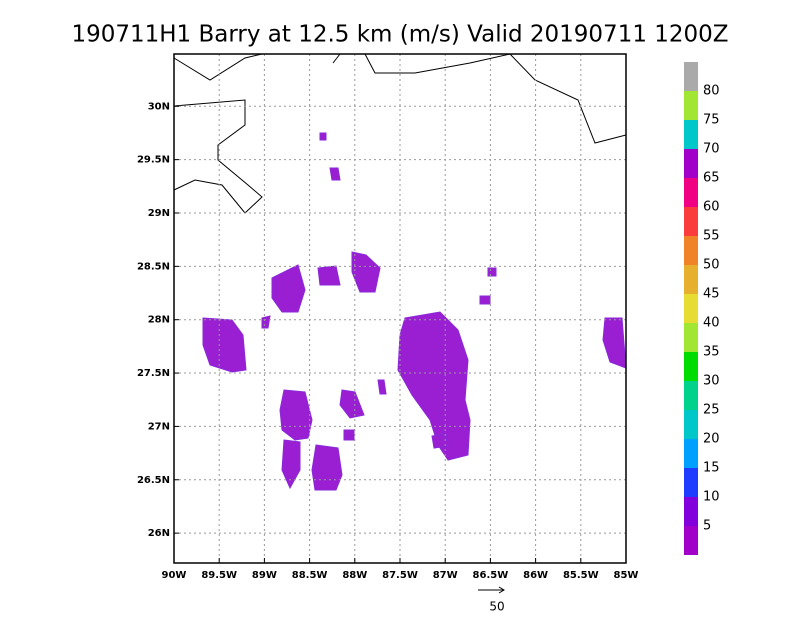  Describe the element at coordinates (501, 590) in the screenshot. I see `reference-arrow-head` at that location.